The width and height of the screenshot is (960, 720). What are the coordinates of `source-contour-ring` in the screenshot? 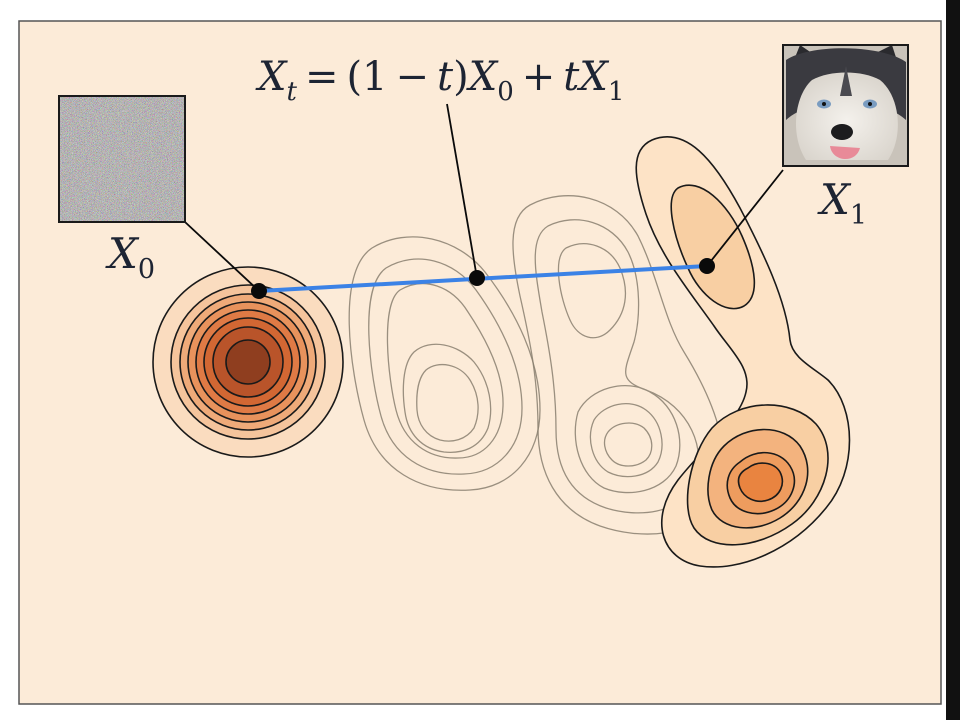 It's located at (248, 362).